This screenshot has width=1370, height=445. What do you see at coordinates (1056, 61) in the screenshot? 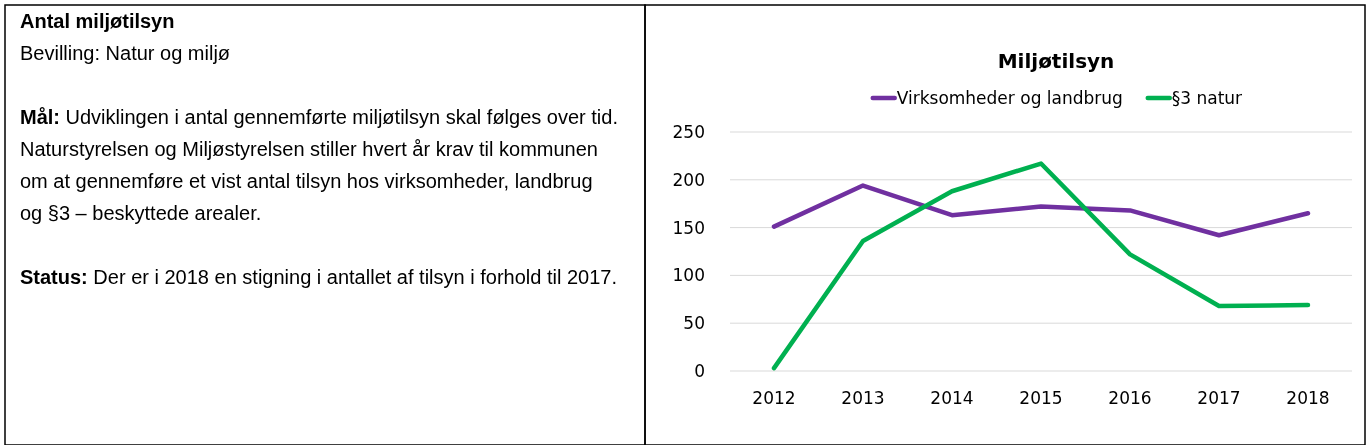
I see `chart-title: Miljøtilsyn` at bounding box center [1056, 61].